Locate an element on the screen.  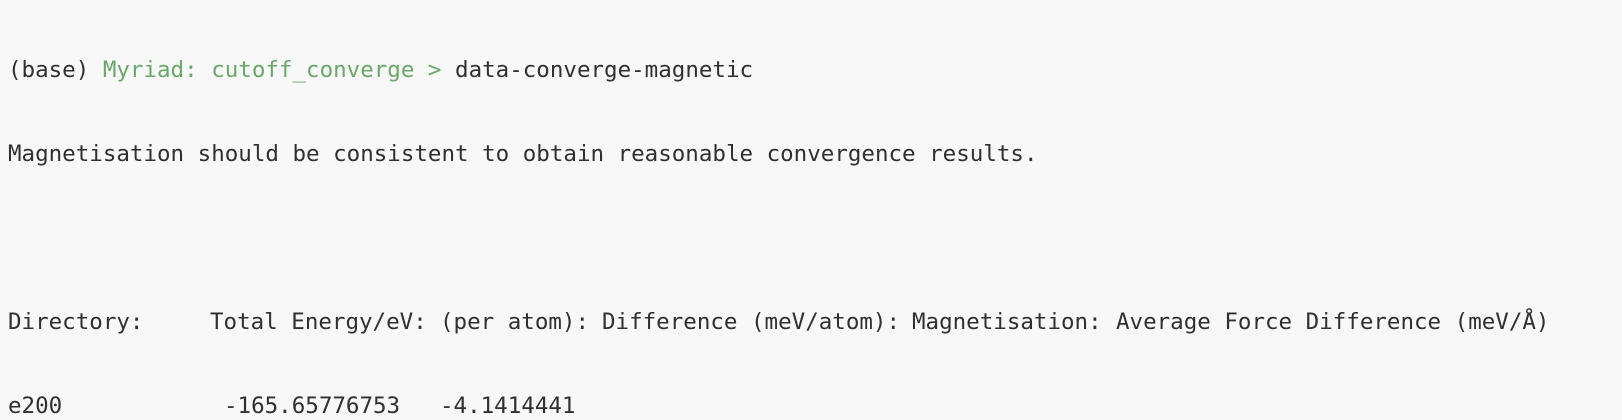
conda-env: (base) is located at coordinates (49, 70).